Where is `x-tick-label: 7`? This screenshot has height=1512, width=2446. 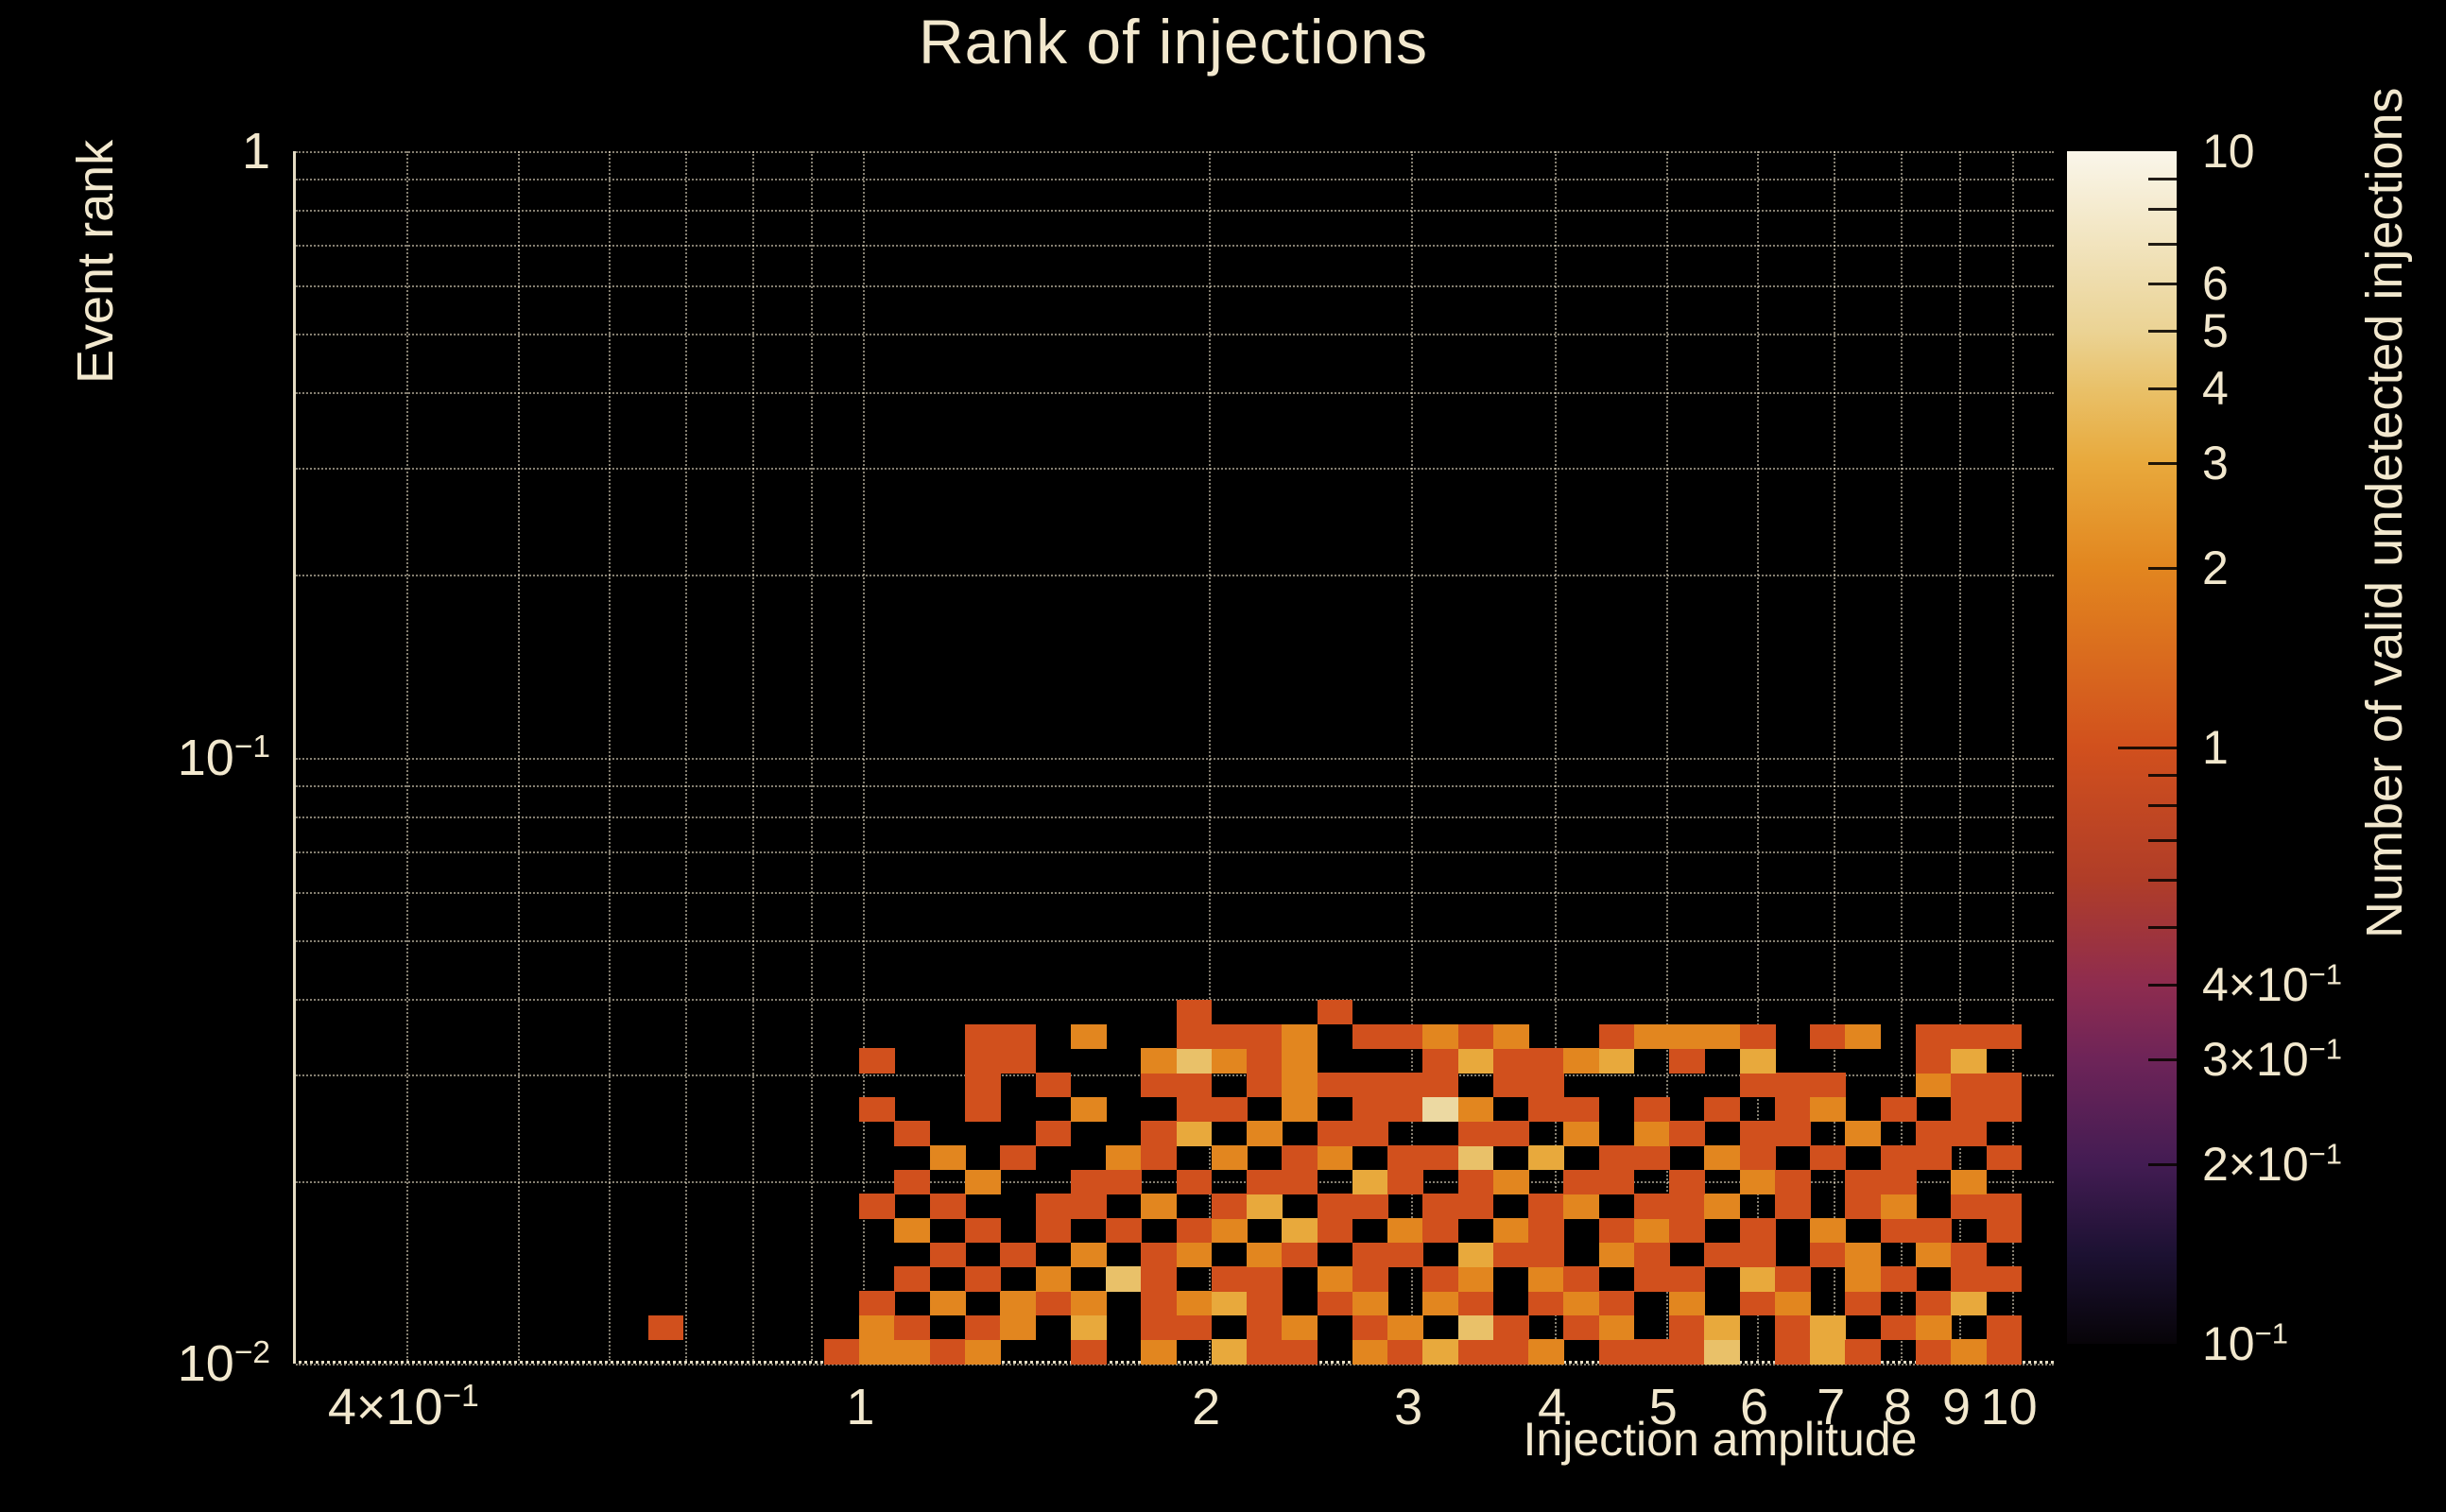
x-tick-label: 7 is located at coordinates (1832, 1407).